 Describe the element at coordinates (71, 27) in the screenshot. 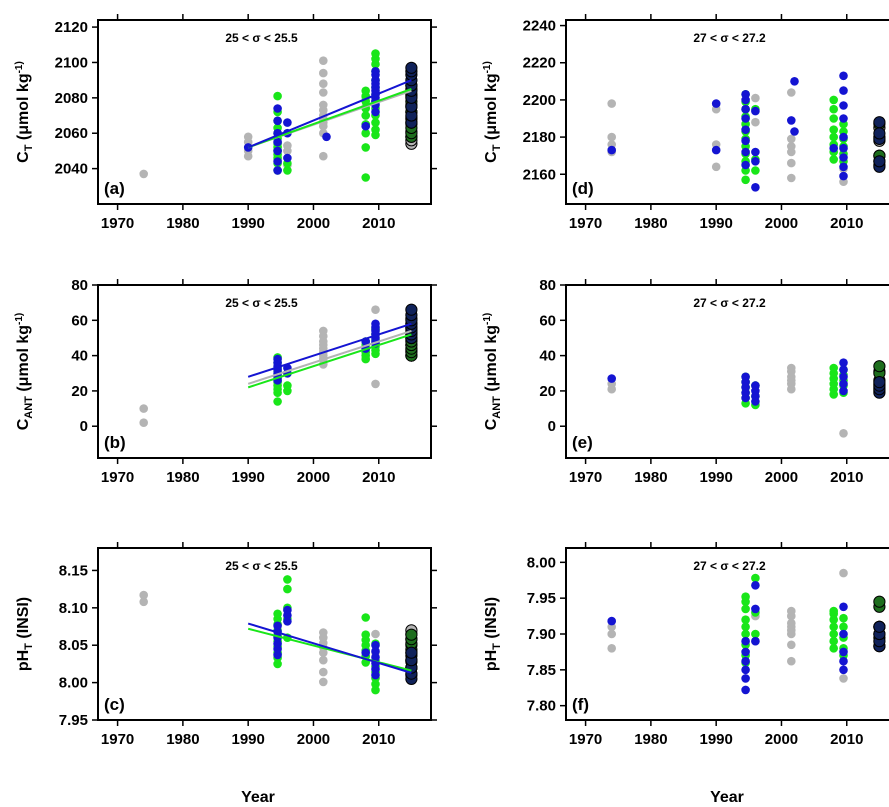

I see `y-tick-label: 2120` at that location.